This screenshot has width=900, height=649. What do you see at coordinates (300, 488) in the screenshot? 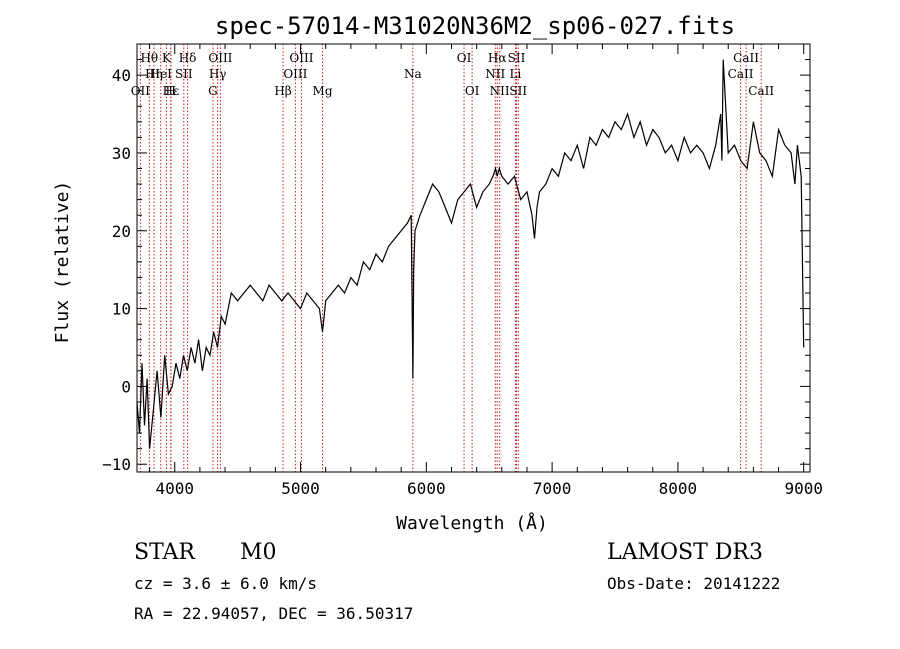
I see `x-tick-label: 5000` at bounding box center [300, 488].